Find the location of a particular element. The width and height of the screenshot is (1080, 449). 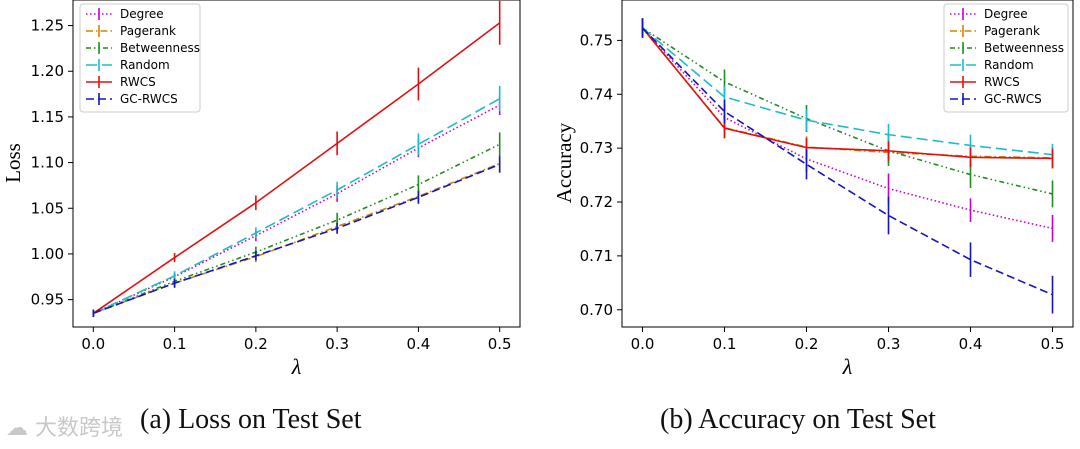

caption-accuracy: (b) Accuracy on Test Set is located at coordinates (798, 419).